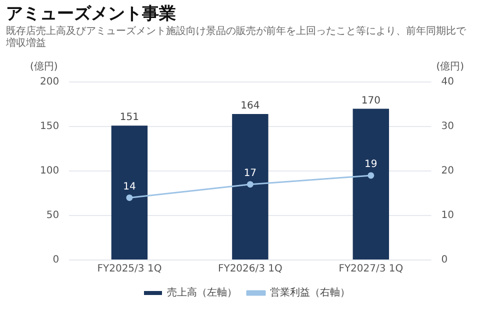 The height and width of the screenshot is (312, 480). What do you see at coordinates (370, 100) in the screenshot?
I see `data-label: 170` at bounding box center [370, 100].